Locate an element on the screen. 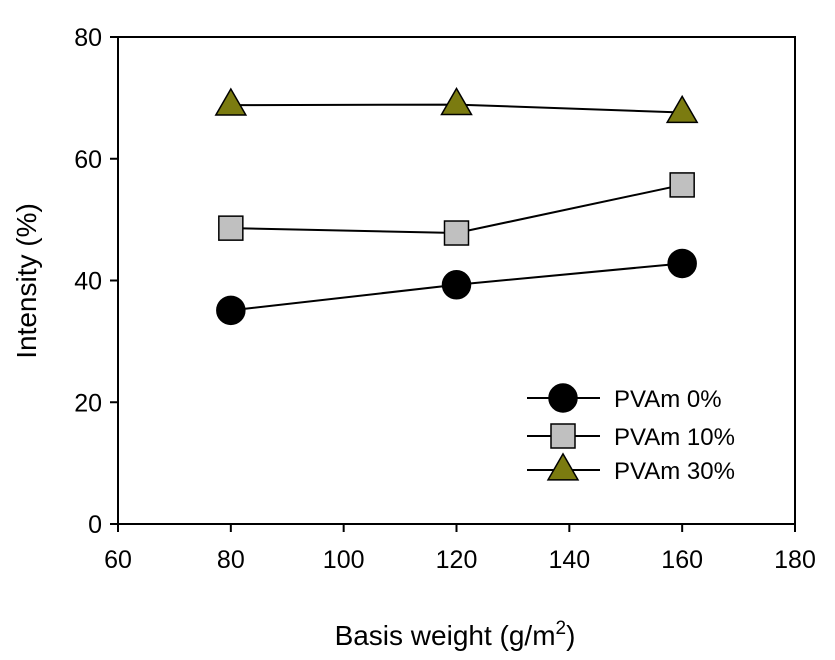  y-tick-label: 60 is located at coordinates (88, 160).